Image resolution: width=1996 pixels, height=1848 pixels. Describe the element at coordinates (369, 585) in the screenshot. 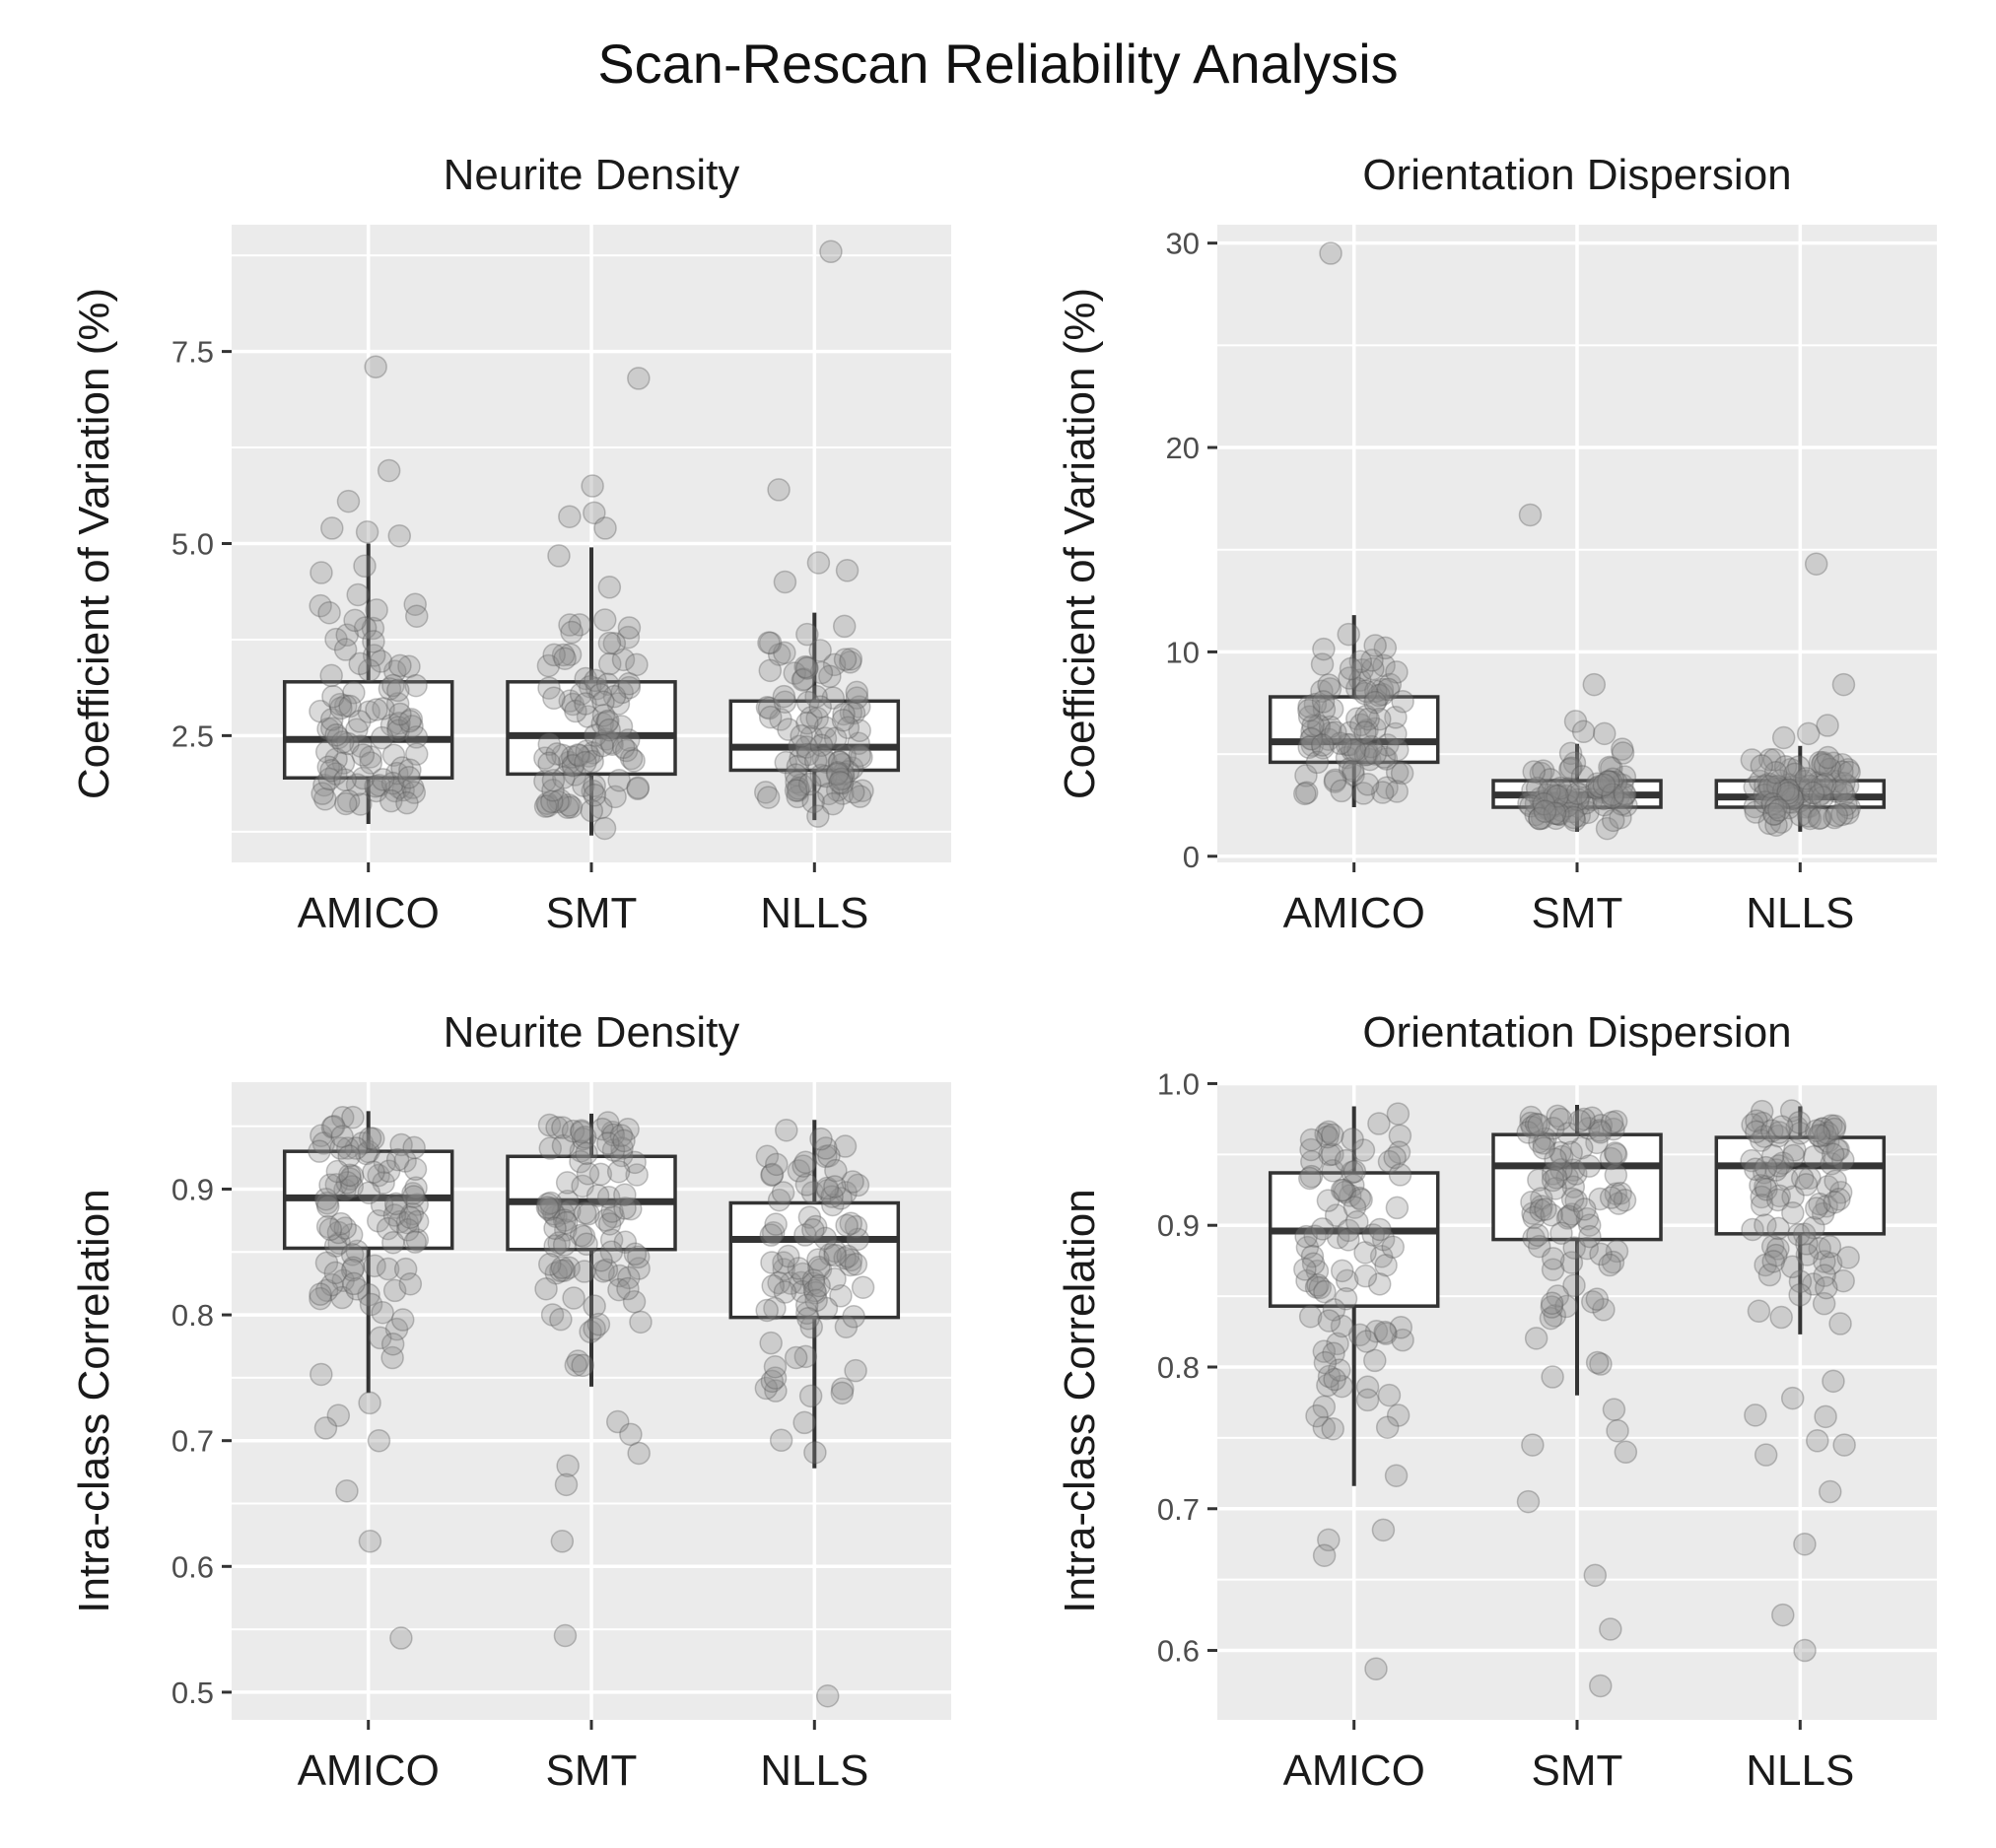

I see `points-amico` at that location.